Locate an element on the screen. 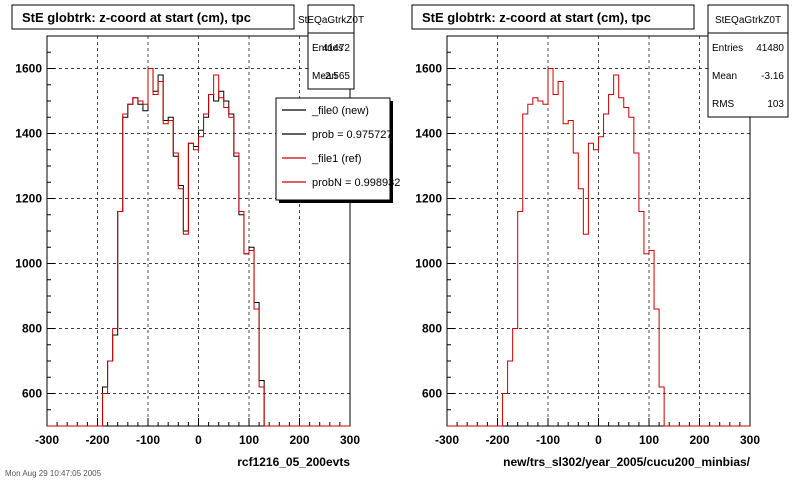  legend-label: prob = 0.975727 is located at coordinates (352, 135).